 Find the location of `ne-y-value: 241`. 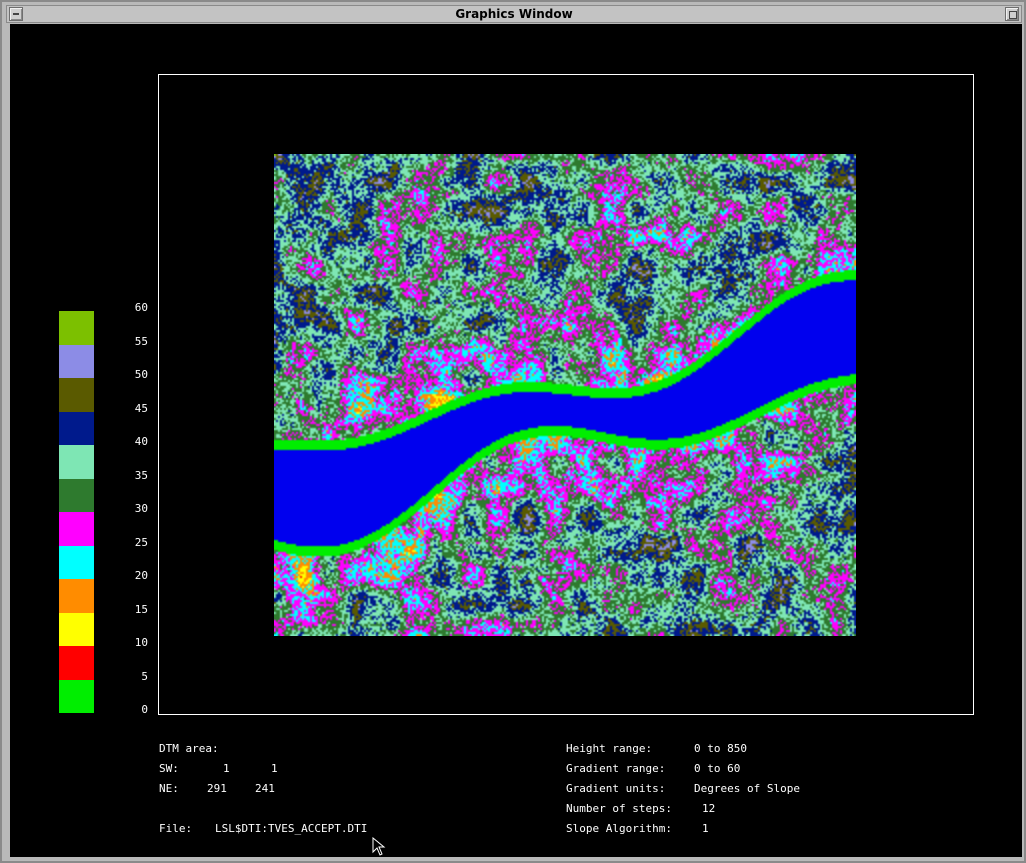

ne-y-value: 241 is located at coordinates (265, 788).